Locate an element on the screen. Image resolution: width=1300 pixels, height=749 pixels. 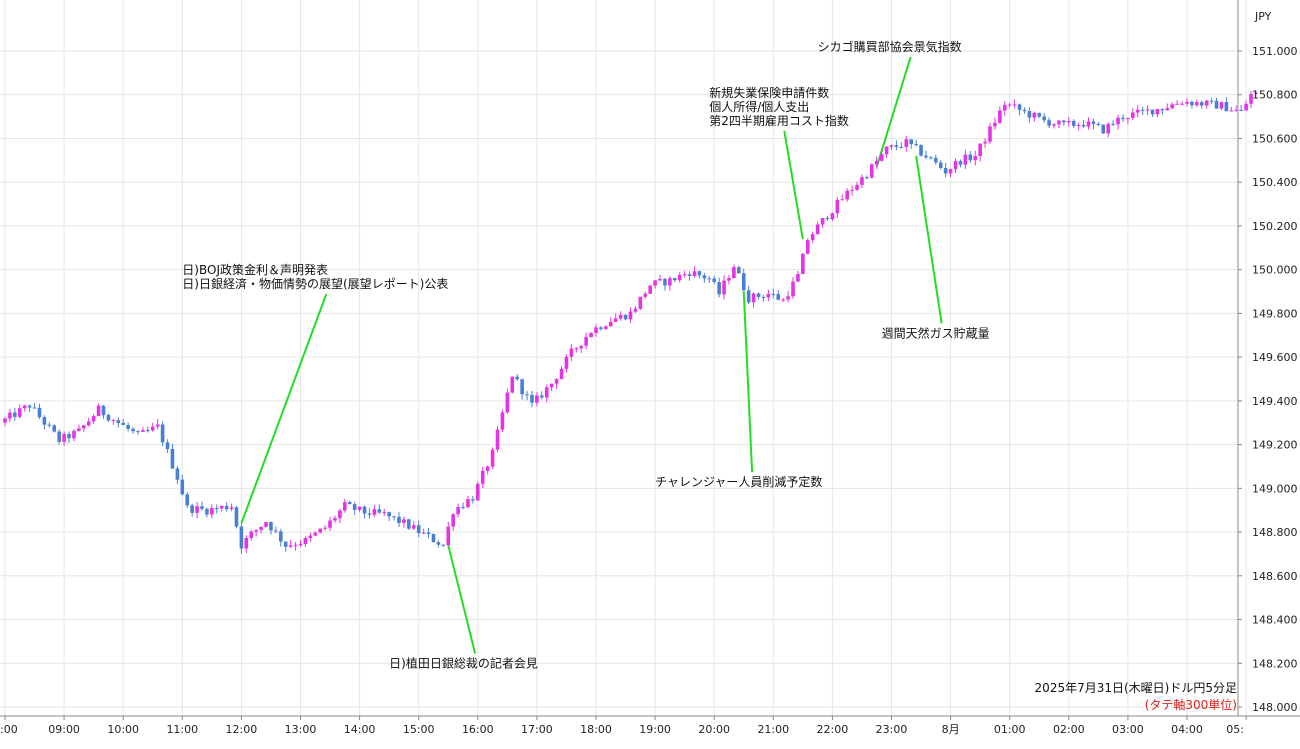
chart-caption-note: (タテ軸300単位) is located at coordinates (1191, 704).